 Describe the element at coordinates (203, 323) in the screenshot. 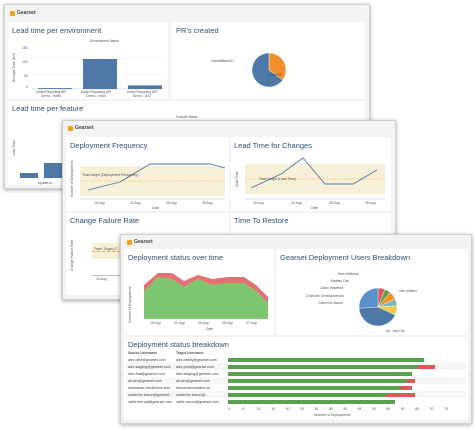

I see `x-tick: 23 Aug` at that location.